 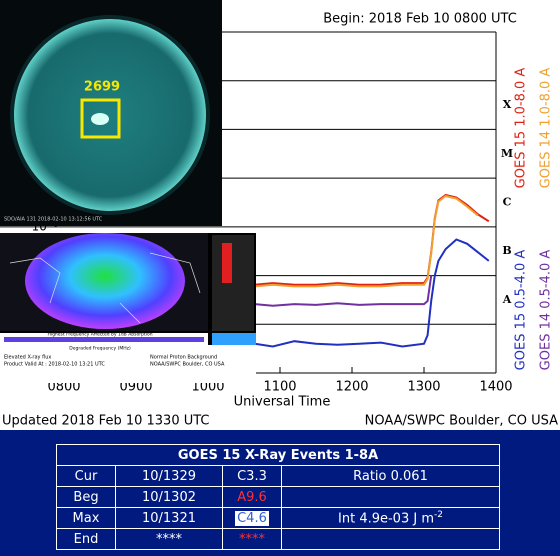 What do you see at coordinates (495, 387) in the screenshot?
I see `x-tick-label: 1400` at bounding box center [495, 387].